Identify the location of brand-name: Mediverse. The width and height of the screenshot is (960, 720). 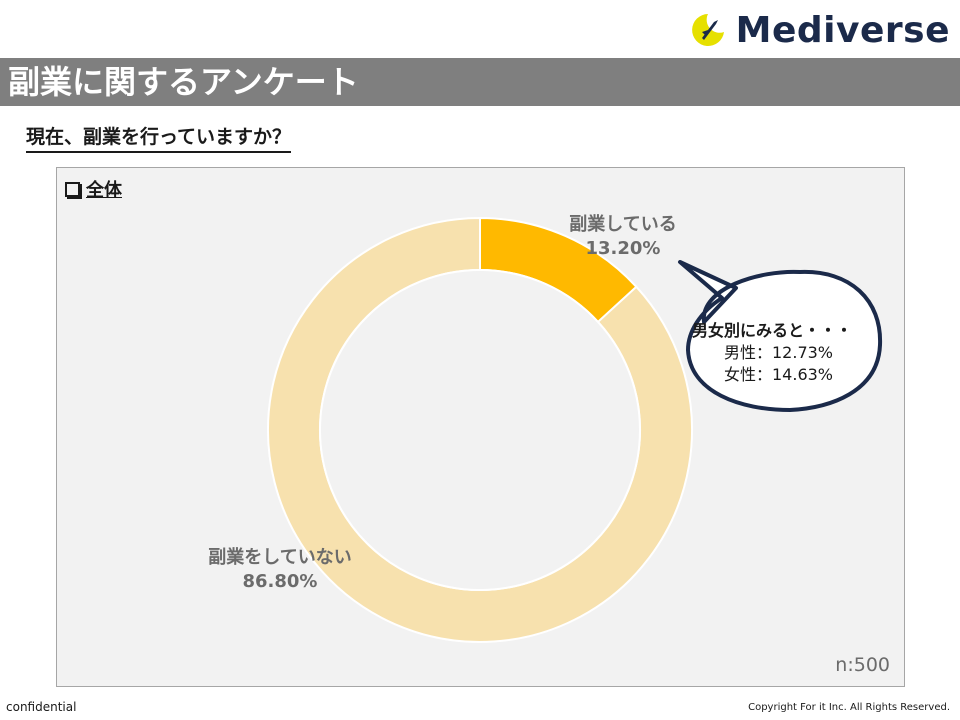
(842, 30).